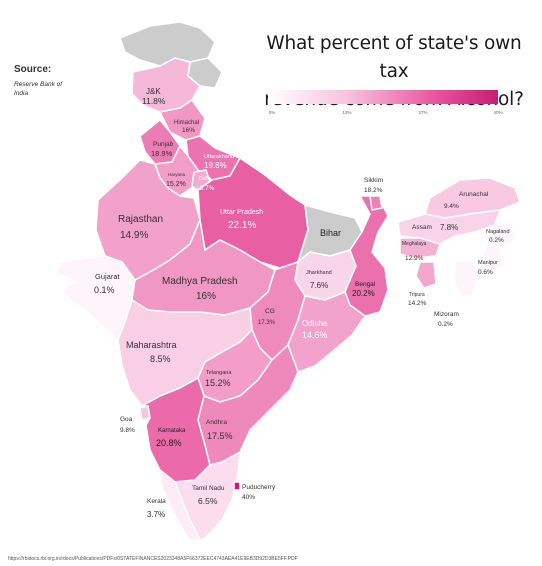  I want to click on label-arunachal-name: Arunachal, so click(474, 194).